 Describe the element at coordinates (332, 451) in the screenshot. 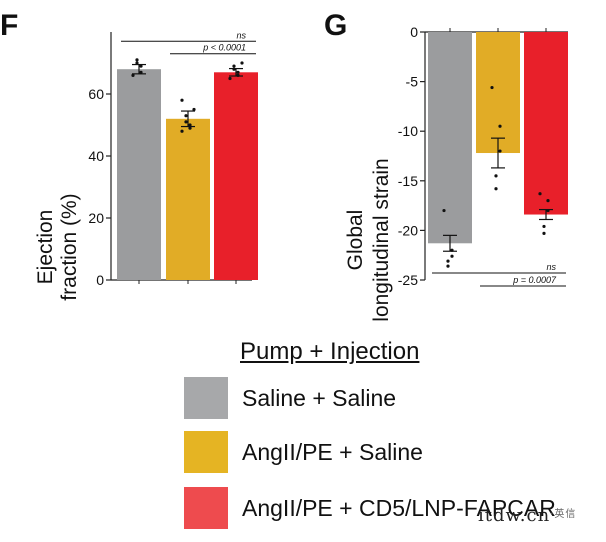

I see `legend-label: AngII/PE + Saline` at that location.